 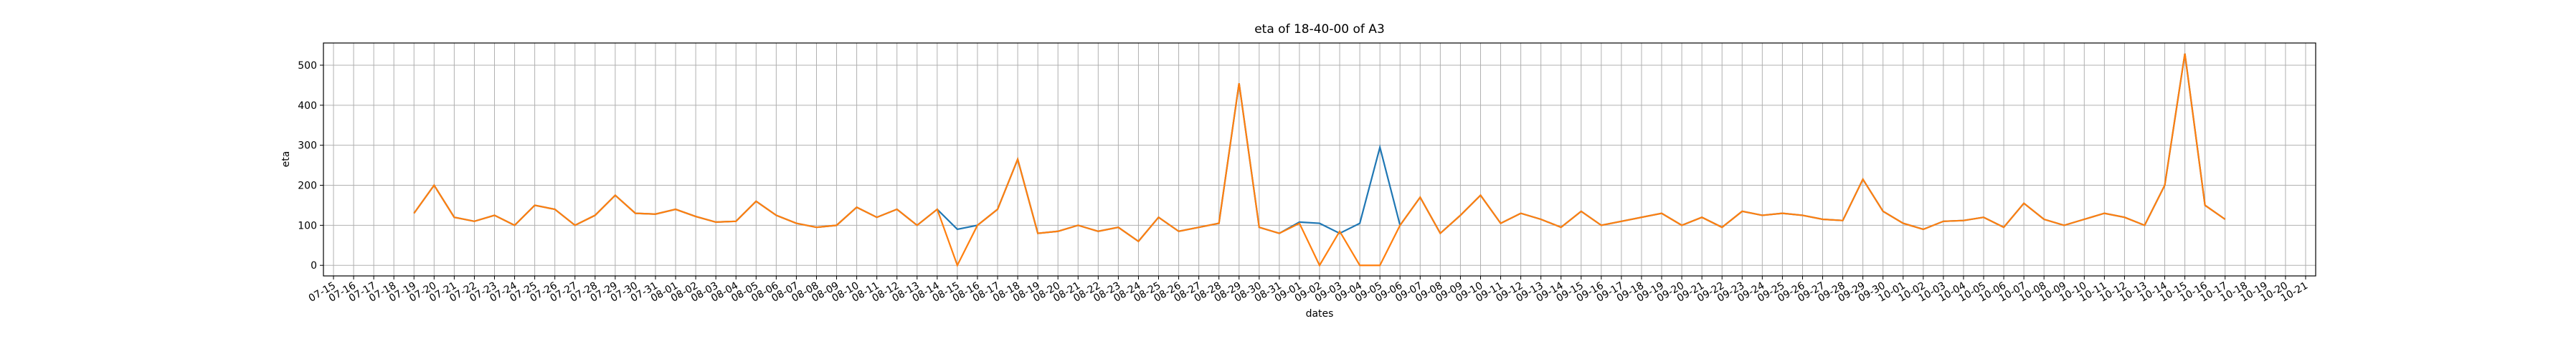 What do you see at coordinates (307, 66) in the screenshot?
I see `y-tick-label: 500` at bounding box center [307, 66].